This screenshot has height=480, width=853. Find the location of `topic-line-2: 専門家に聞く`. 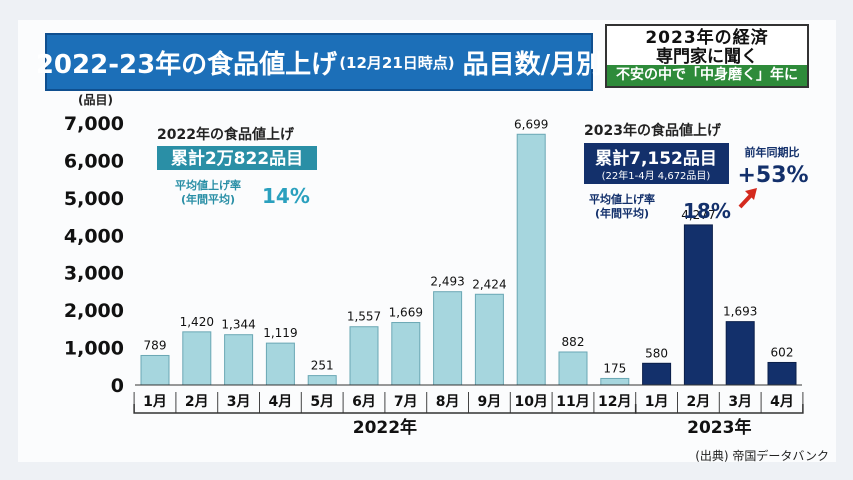

topic-line-2: 専門家に聞く is located at coordinates (707, 57).